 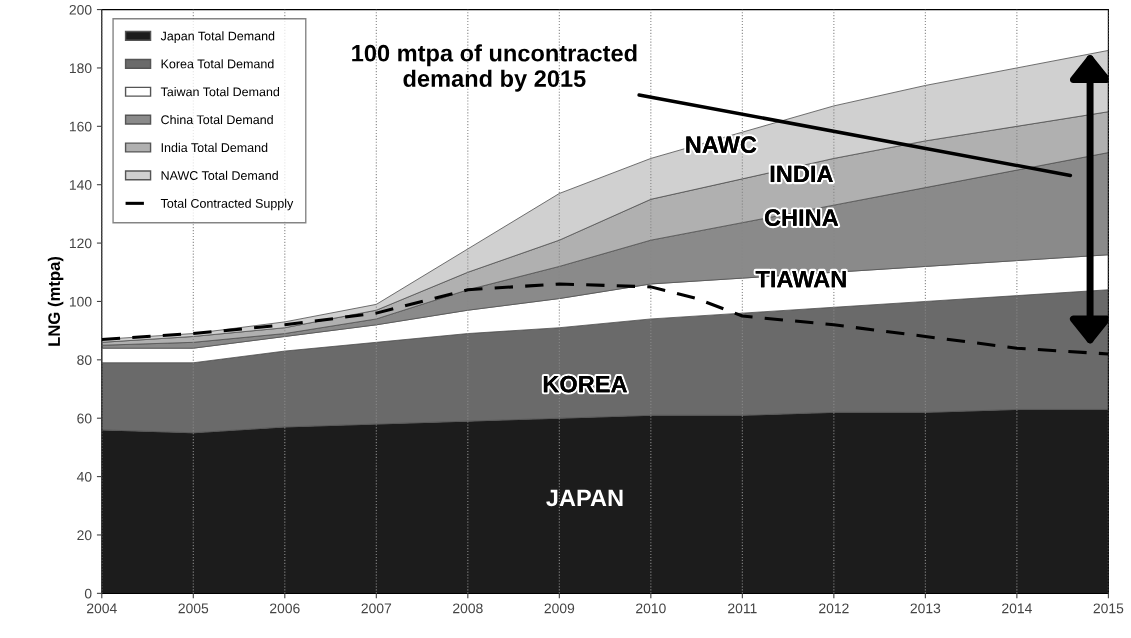 What do you see at coordinates (801, 218) in the screenshot?
I see `annotation: CHINA` at bounding box center [801, 218].